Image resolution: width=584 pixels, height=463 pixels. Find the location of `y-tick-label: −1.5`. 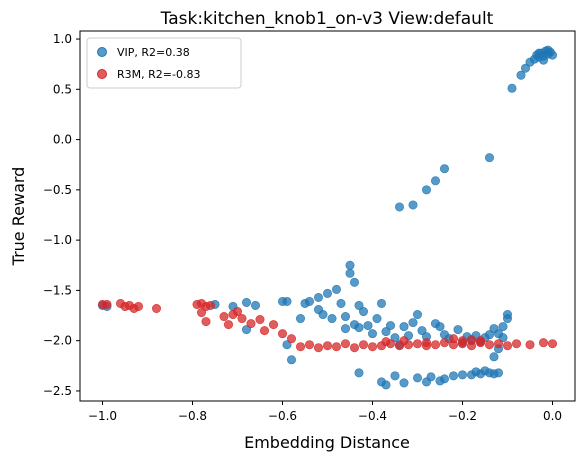

y-tick-label: −1.5 is located at coordinates (57, 290).